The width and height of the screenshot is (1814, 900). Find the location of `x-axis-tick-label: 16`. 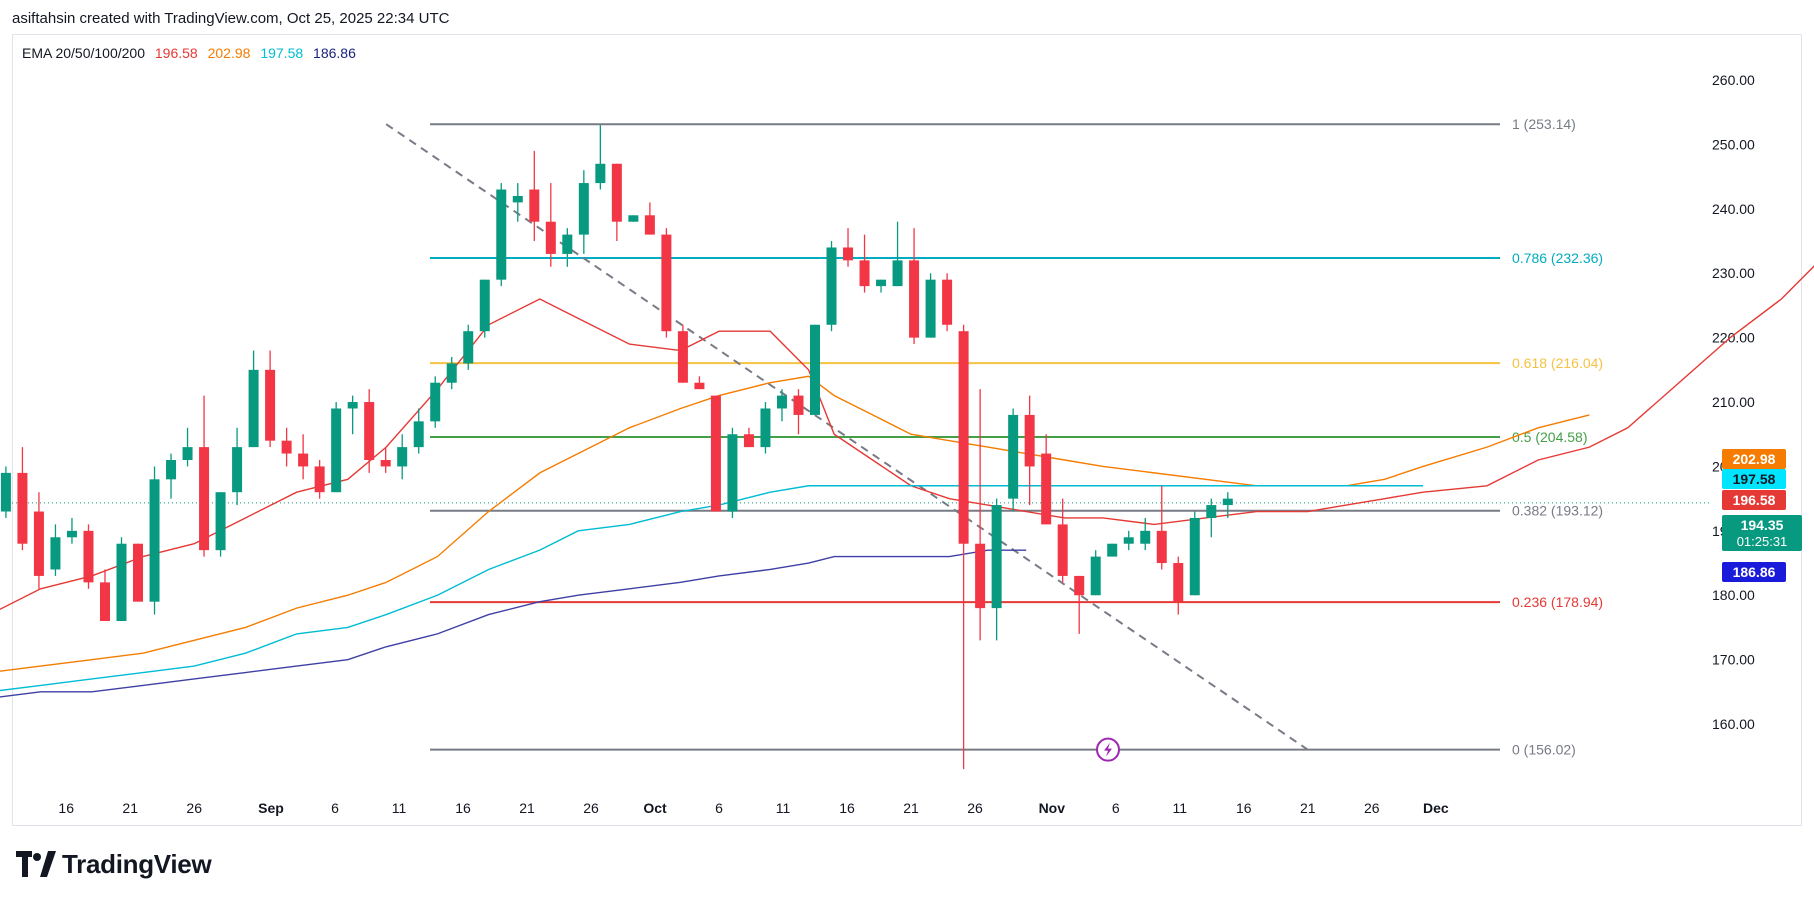

x-axis-tick-label: 16 is located at coordinates (463, 808).